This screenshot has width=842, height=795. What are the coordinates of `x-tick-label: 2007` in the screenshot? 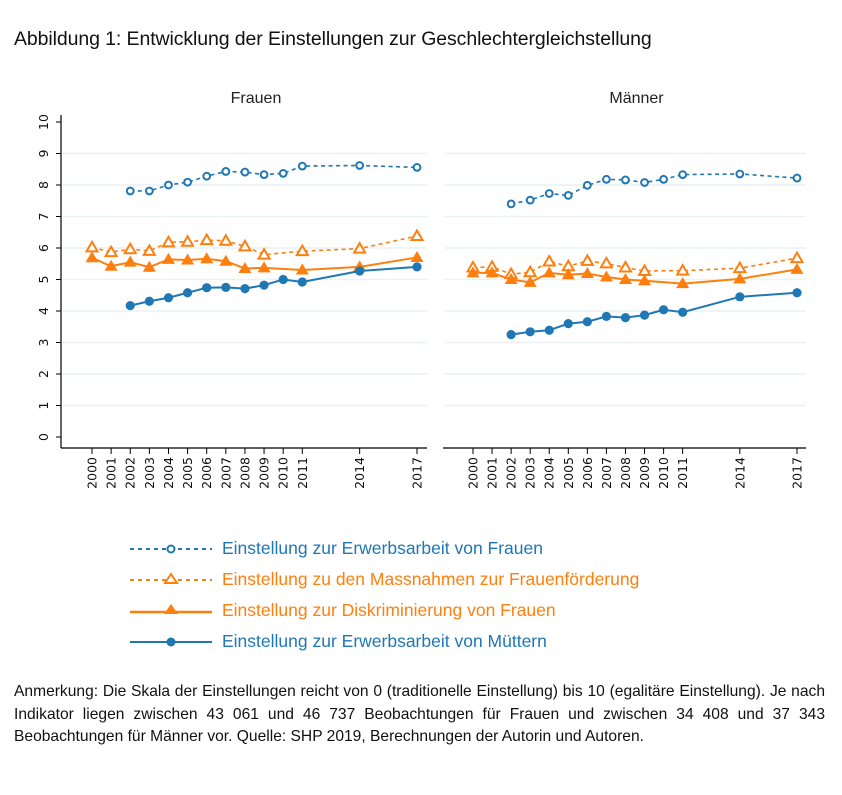 It's located at (225, 473).